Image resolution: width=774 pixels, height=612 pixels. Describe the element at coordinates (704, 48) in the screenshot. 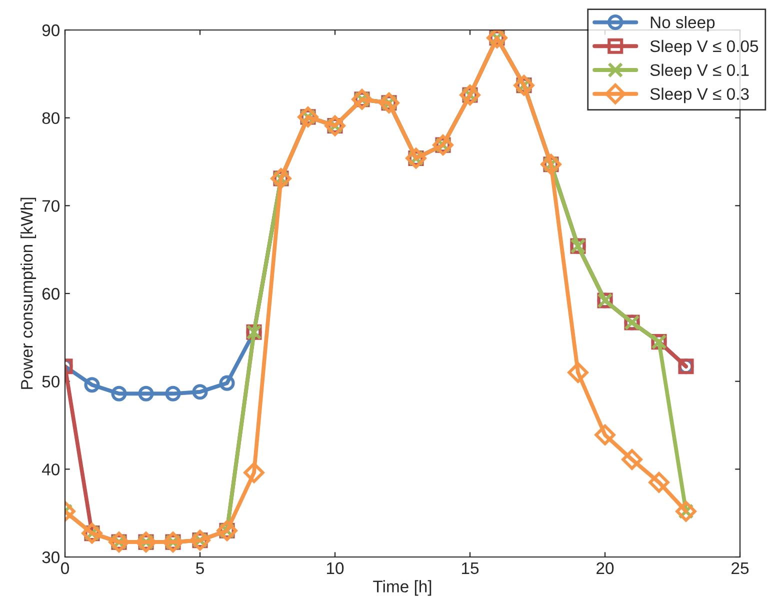

I see `legend-label: Sleep V ≤ 0.05` at that location.